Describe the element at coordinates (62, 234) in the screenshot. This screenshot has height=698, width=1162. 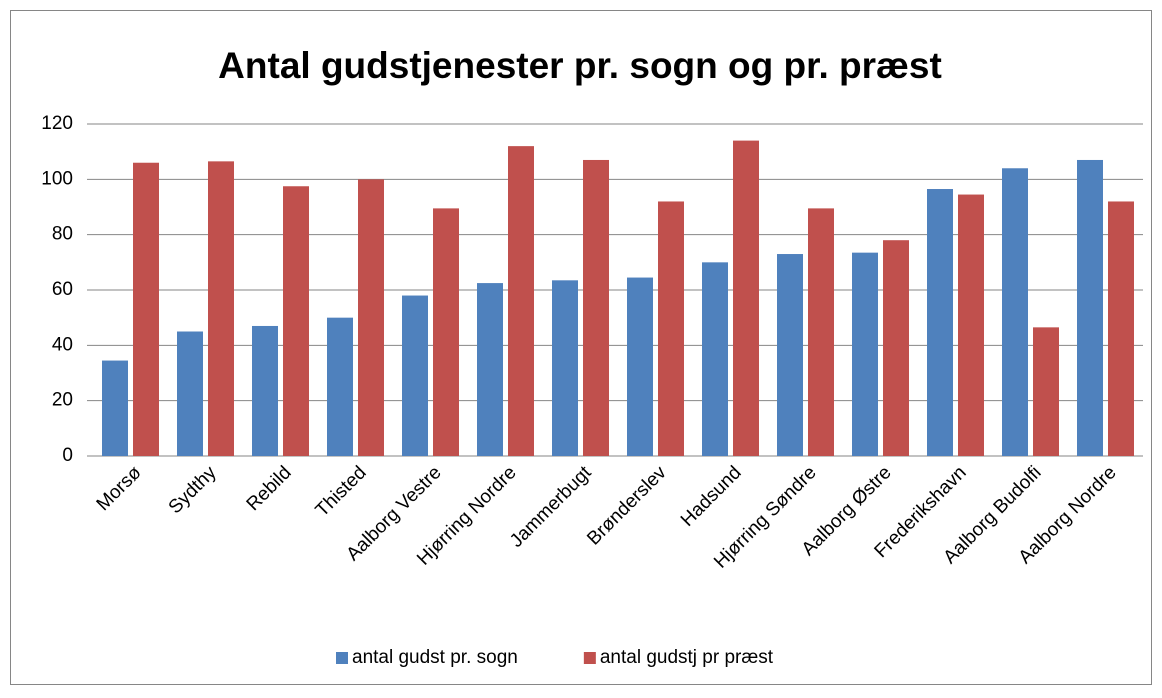
I see `y-tick-label: 80` at that location.